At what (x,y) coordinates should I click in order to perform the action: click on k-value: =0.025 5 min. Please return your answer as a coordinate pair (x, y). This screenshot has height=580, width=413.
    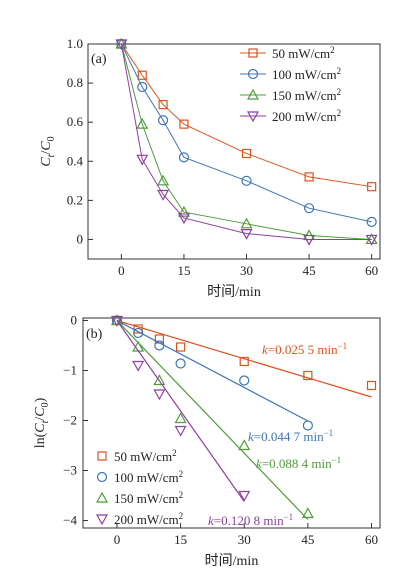
    Looking at the image, I should click on (303, 349).